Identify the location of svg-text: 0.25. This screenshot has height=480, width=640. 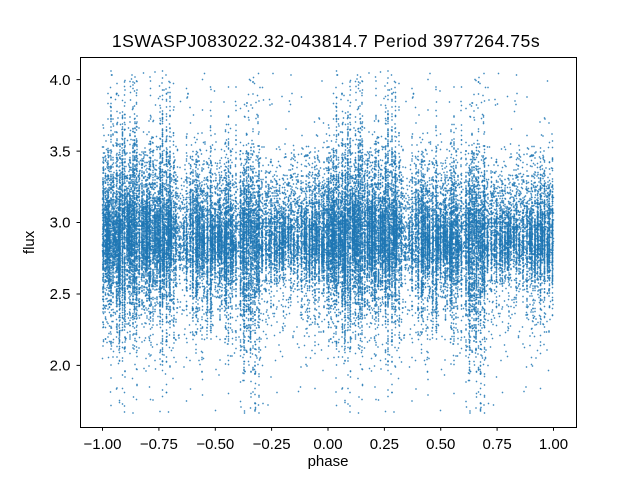
(384, 444).